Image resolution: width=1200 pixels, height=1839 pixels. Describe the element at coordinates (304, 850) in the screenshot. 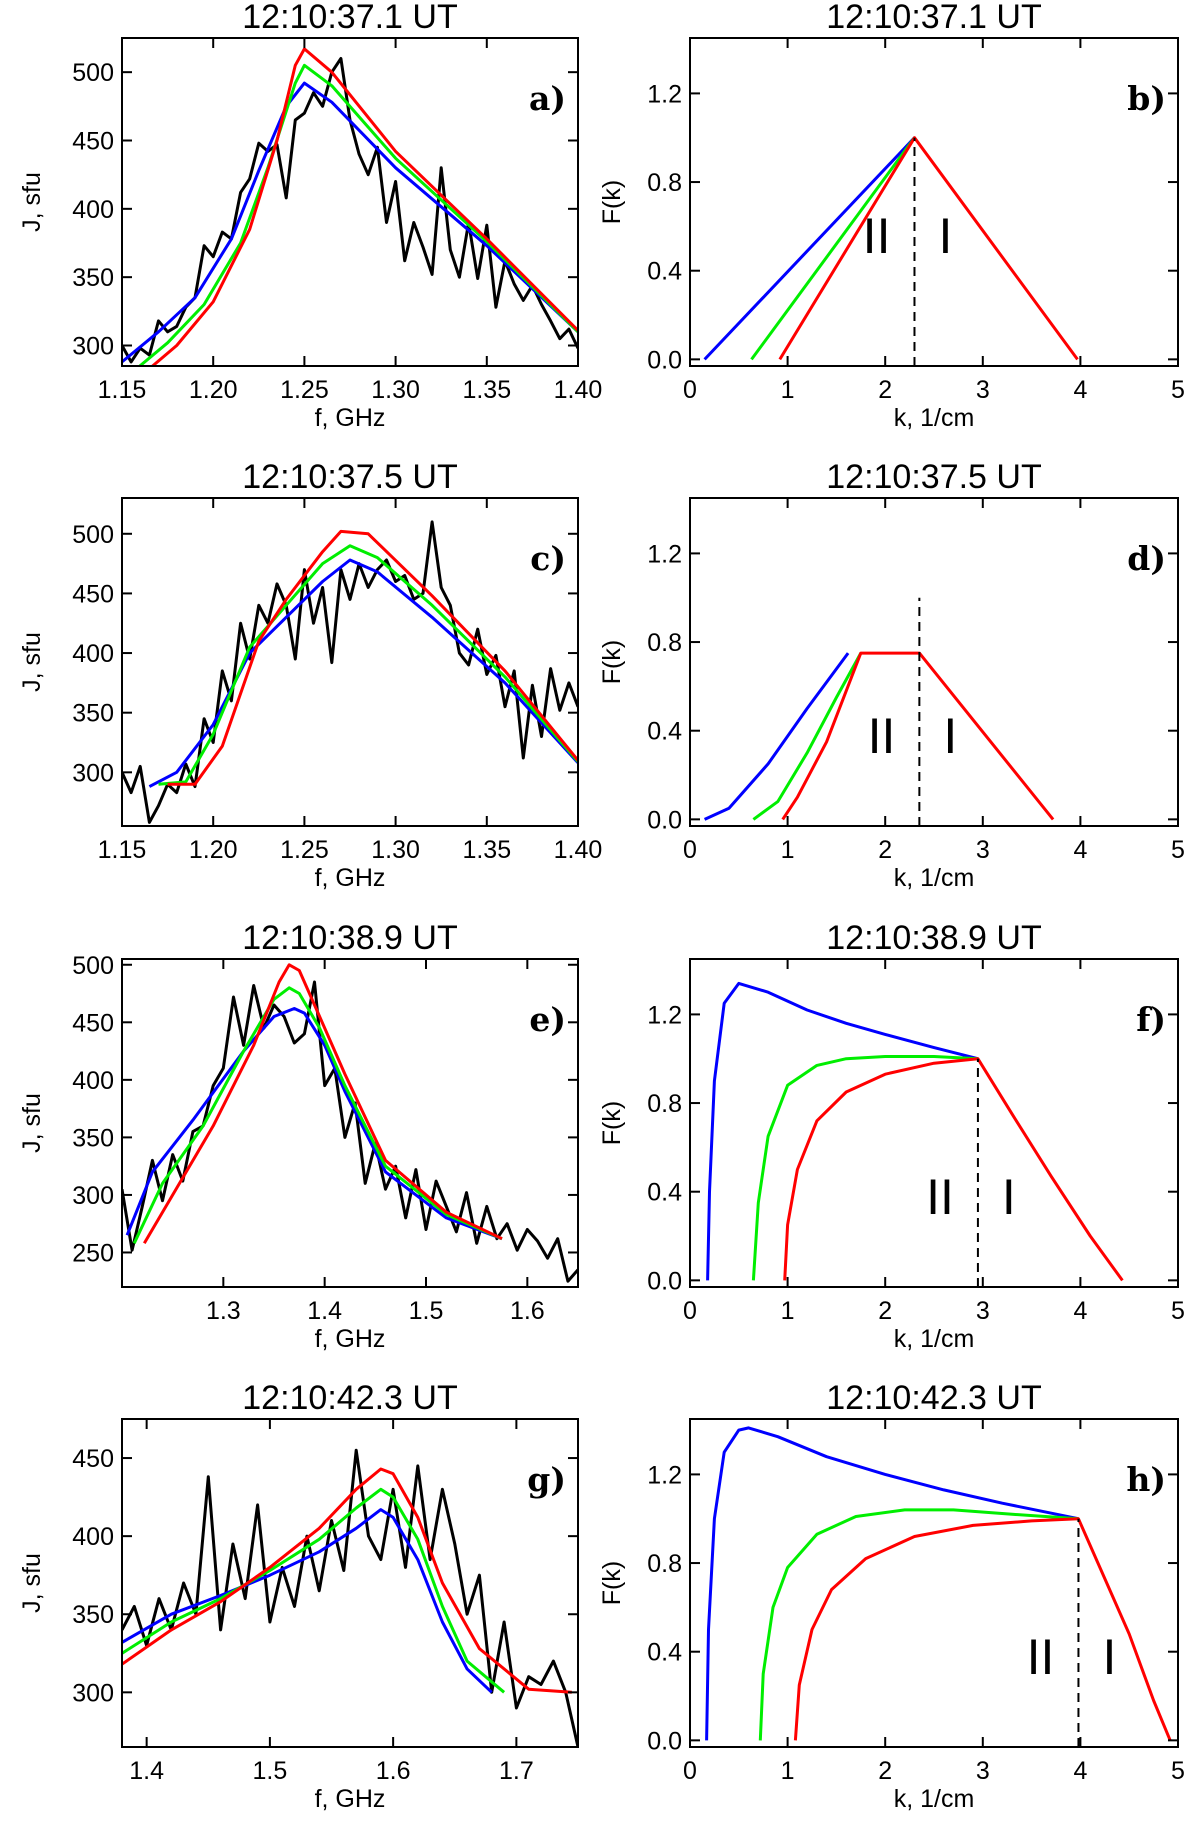

I see `x-tick-label: 1.25` at that location.